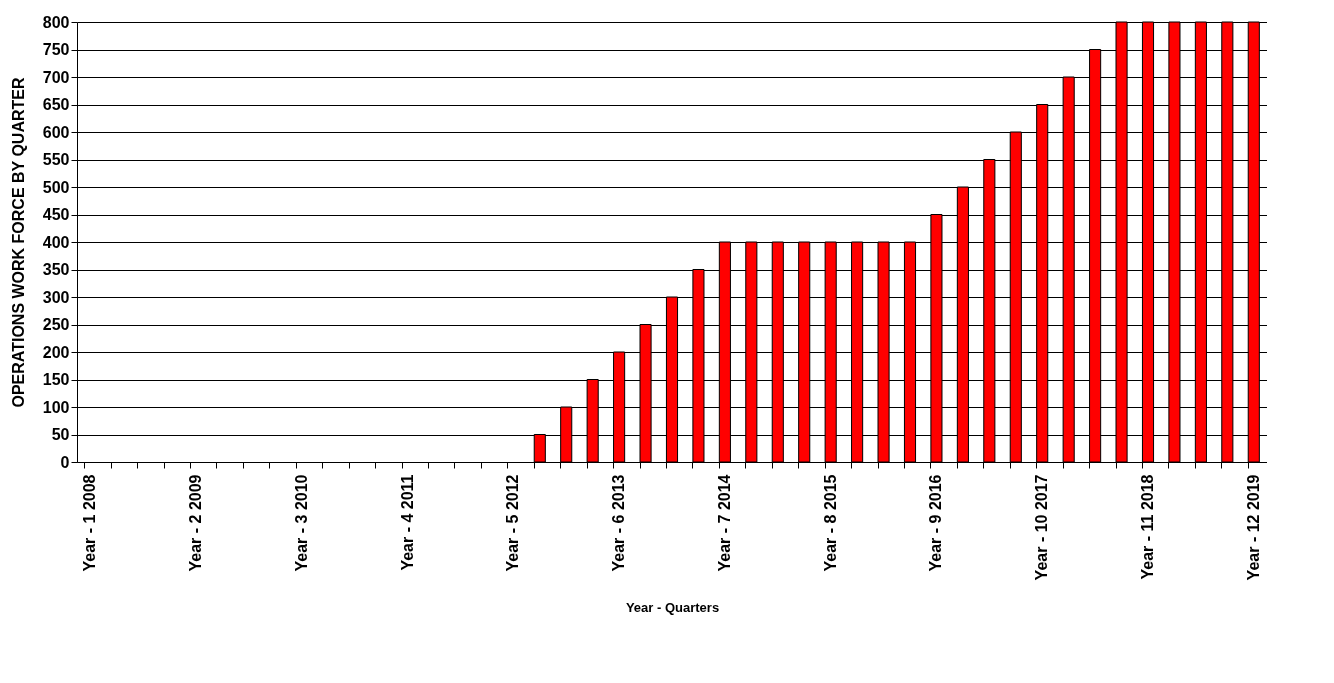  I want to click on y-tick-label: 700, so click(56, 77).